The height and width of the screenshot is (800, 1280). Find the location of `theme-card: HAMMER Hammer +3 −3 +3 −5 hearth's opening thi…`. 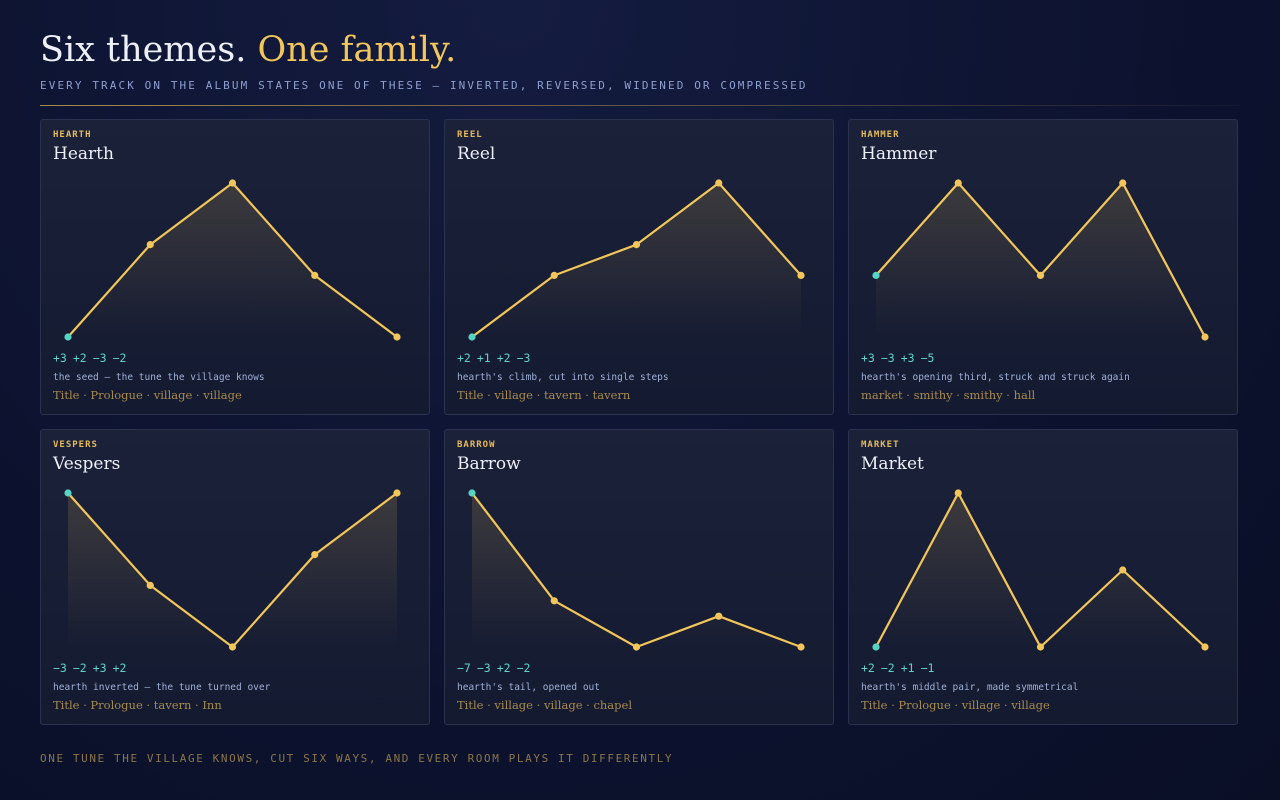

theme-card: HAMMER Hammer +3 −3 +3 −5 hearth's opening thi… is located at coordinates (1043, 267).